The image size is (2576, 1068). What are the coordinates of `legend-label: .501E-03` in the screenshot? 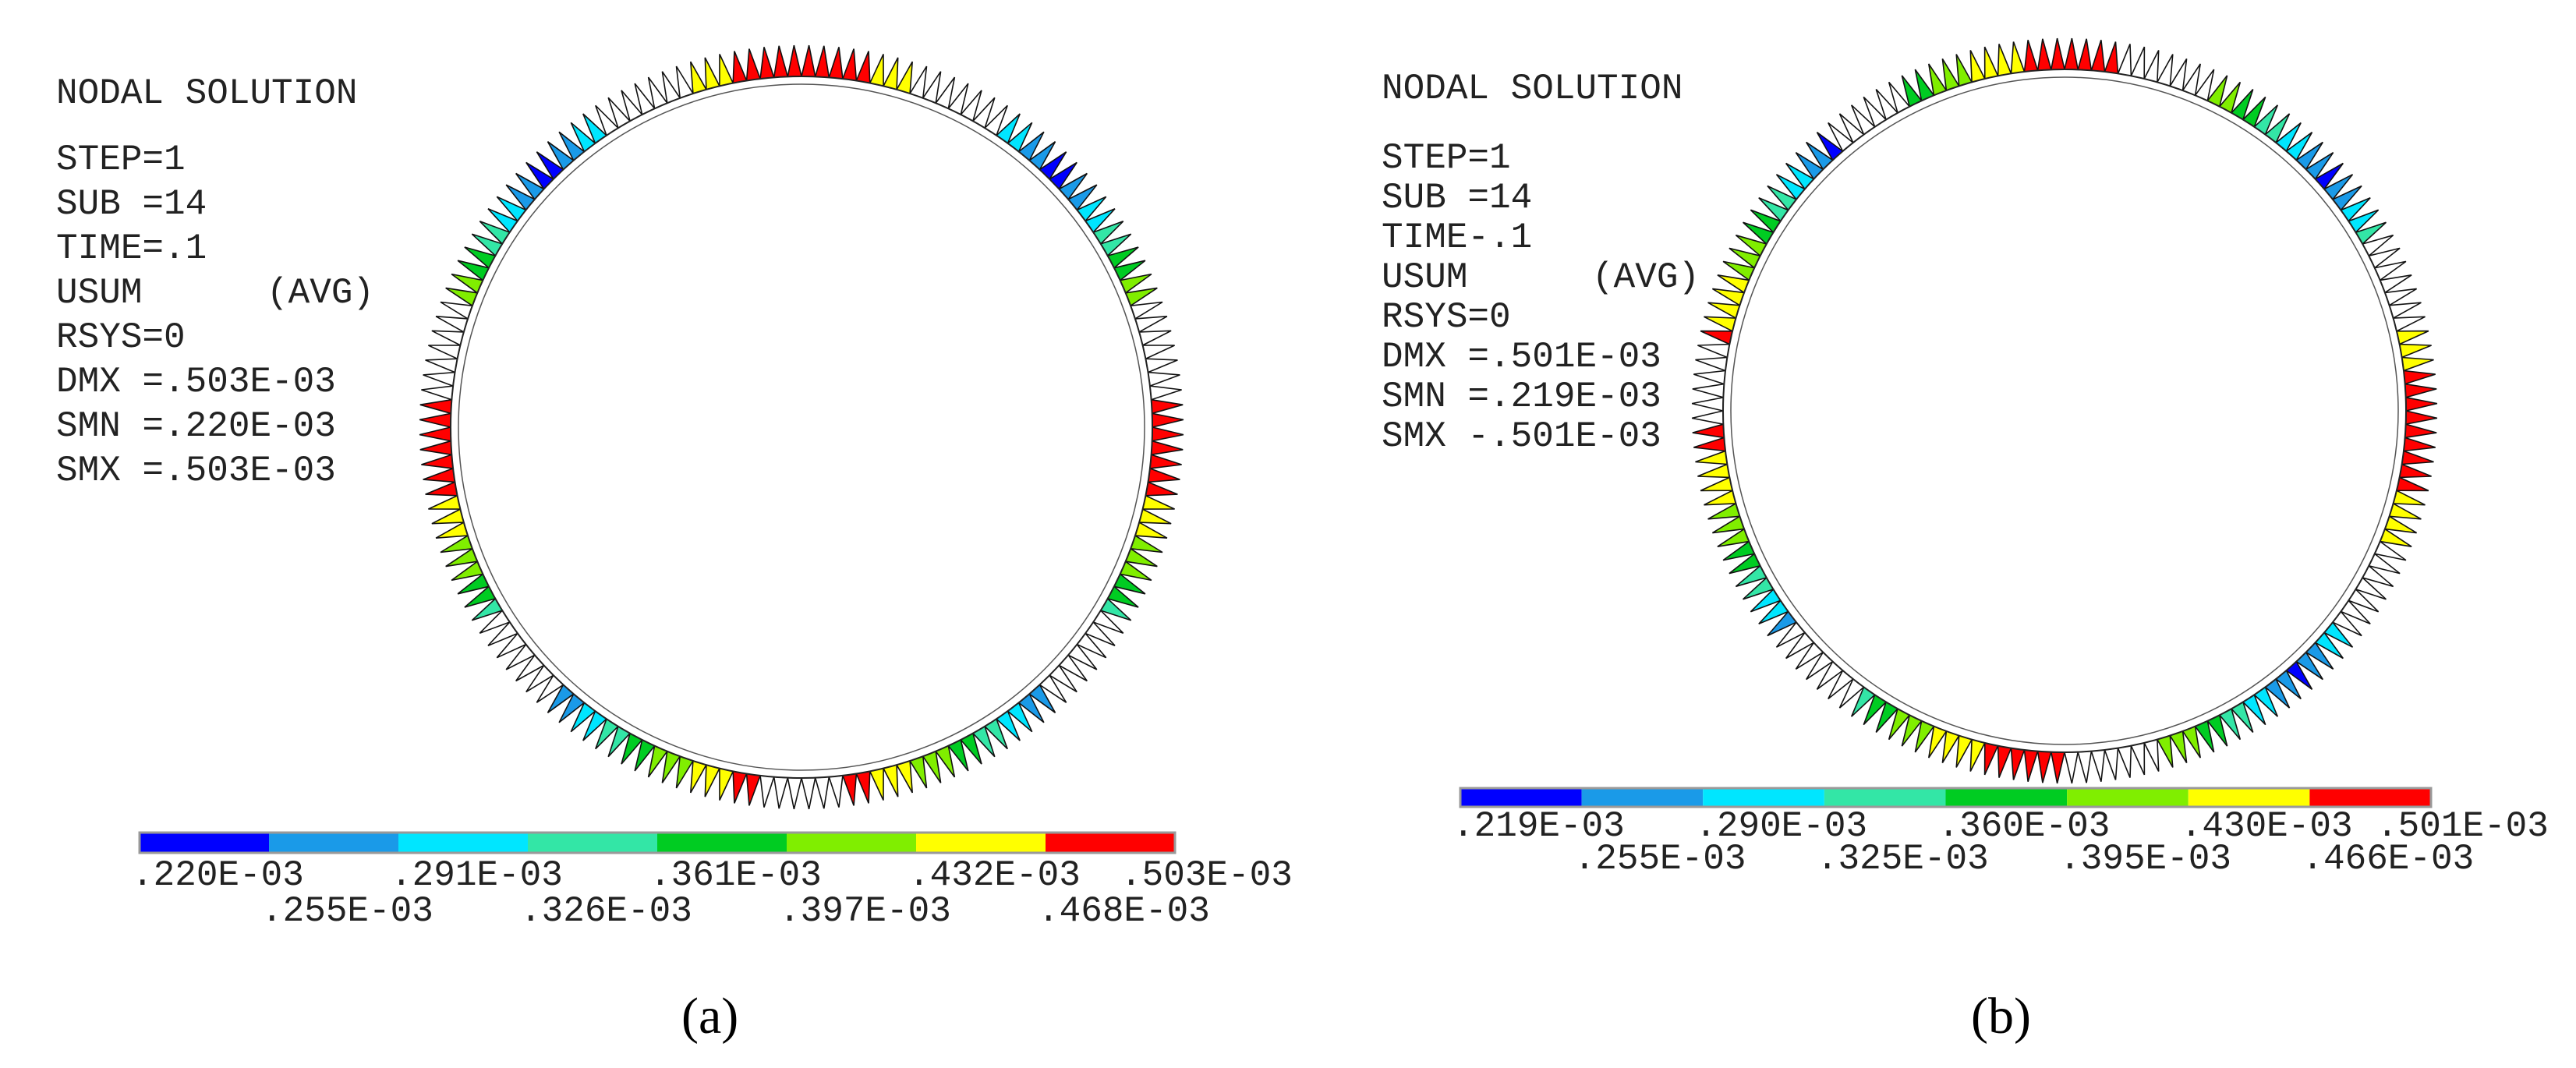 It's located at (2462, 826).